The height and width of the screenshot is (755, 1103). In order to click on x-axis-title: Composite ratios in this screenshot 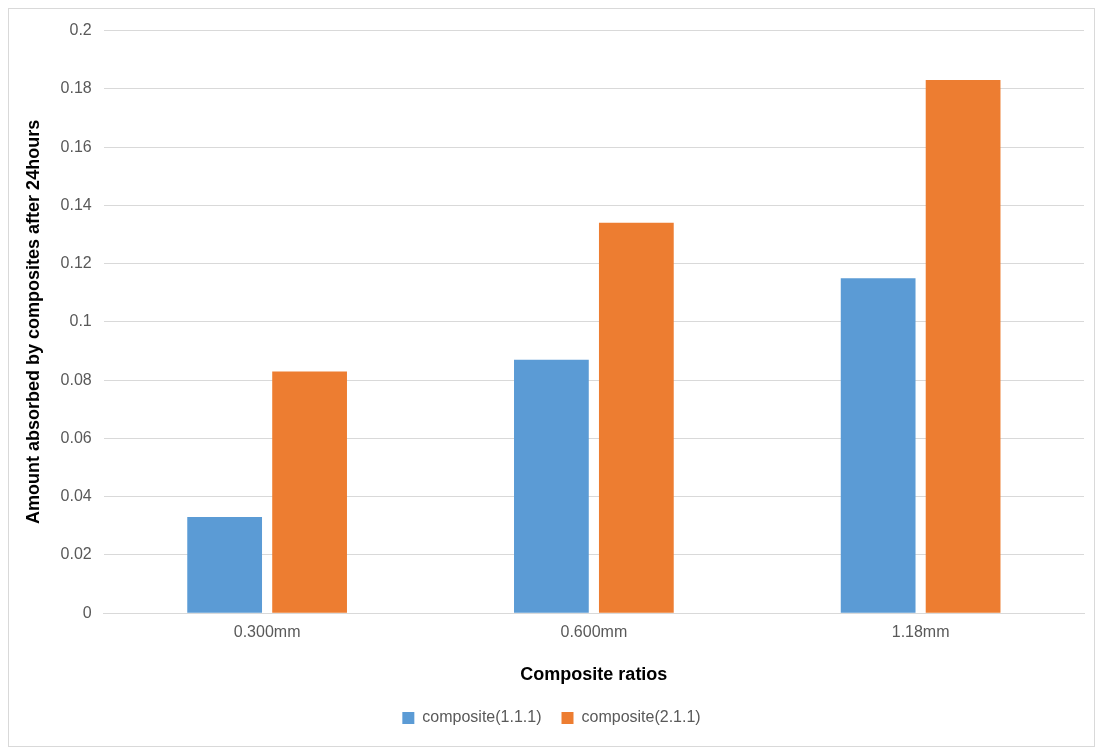, I will do `click(594, 674)`.